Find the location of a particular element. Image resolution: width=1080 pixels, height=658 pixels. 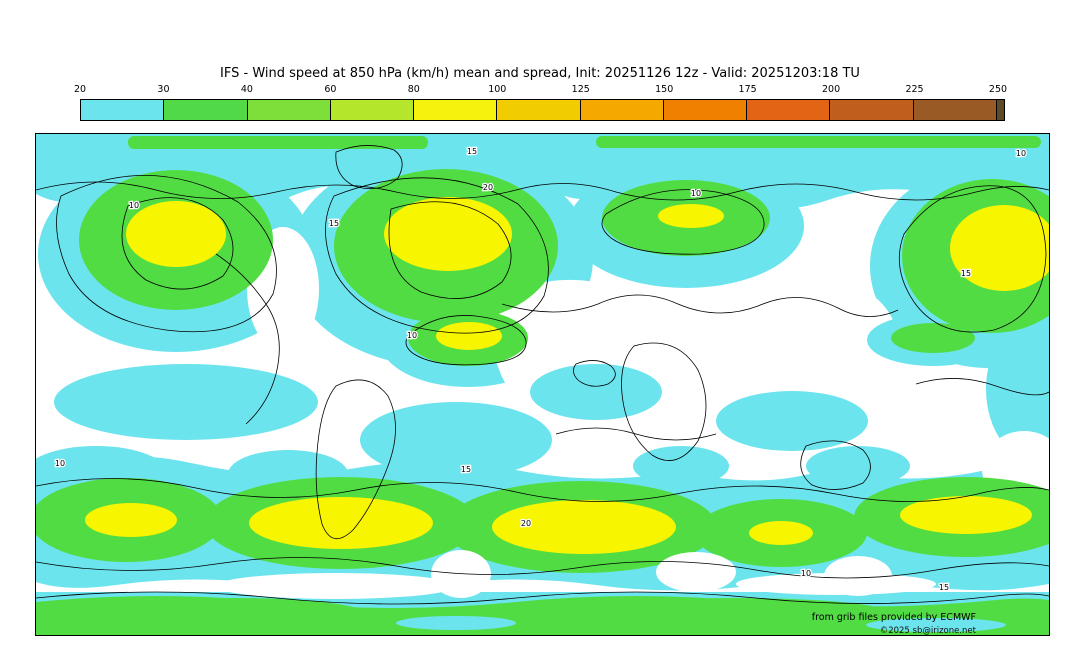

colorbar-tick-label: 200 is located at coordinates (831, 89).